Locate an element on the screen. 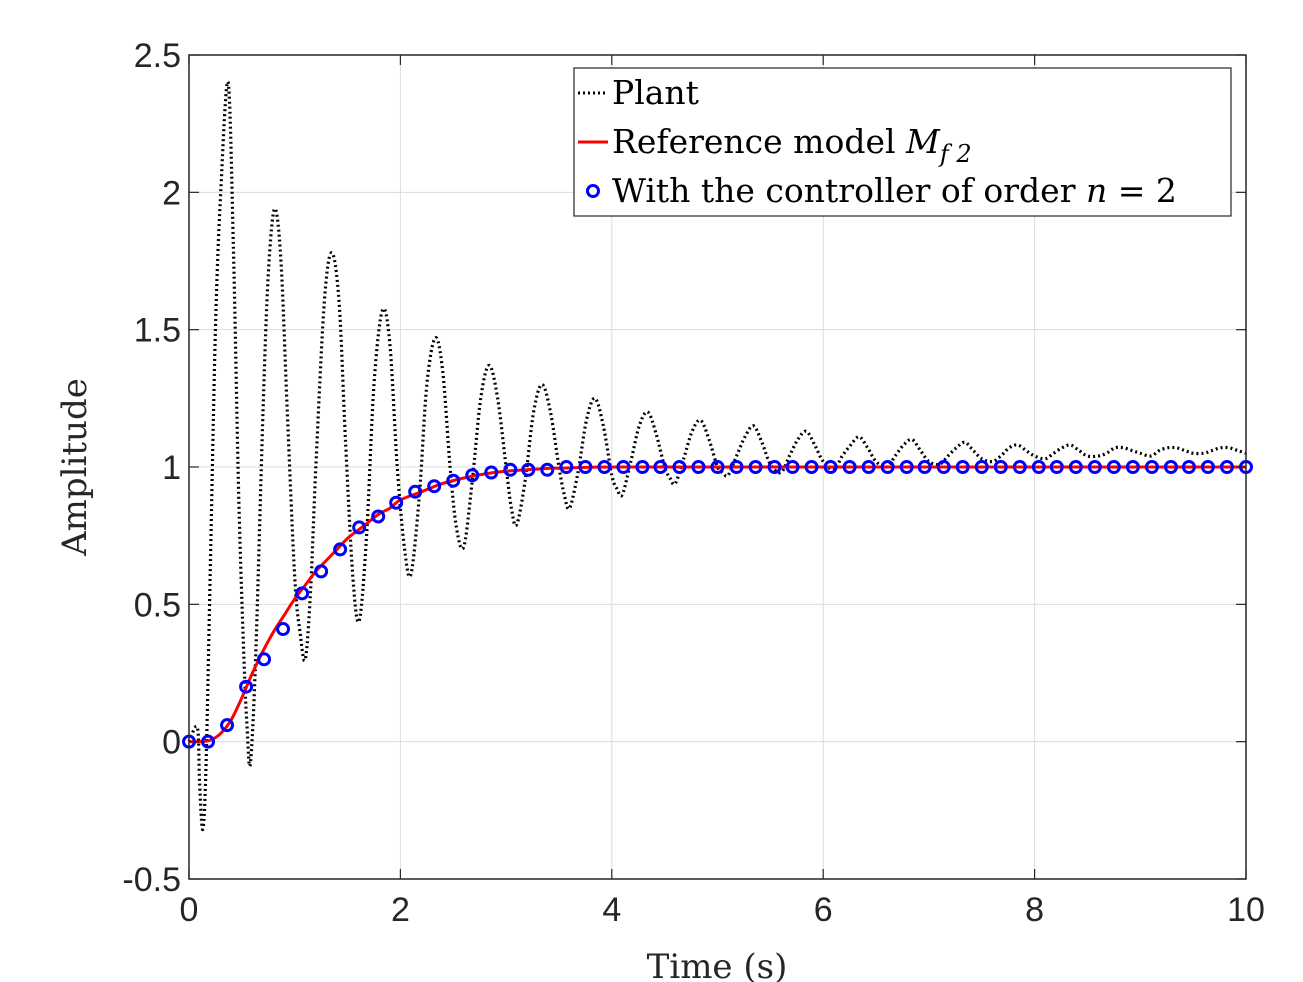 The height and width of the screenshot is (982, 1303). legend-controller-swatch is located at coordinates (593, 191).